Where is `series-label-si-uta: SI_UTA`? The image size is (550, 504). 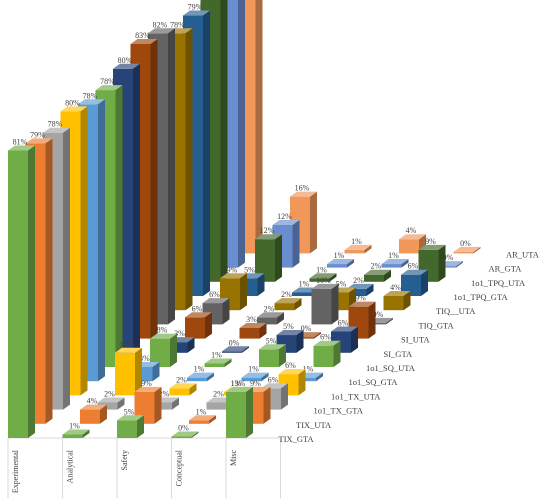
series-label-si-uta: SI_UTA is located at coordinates (415, 340).